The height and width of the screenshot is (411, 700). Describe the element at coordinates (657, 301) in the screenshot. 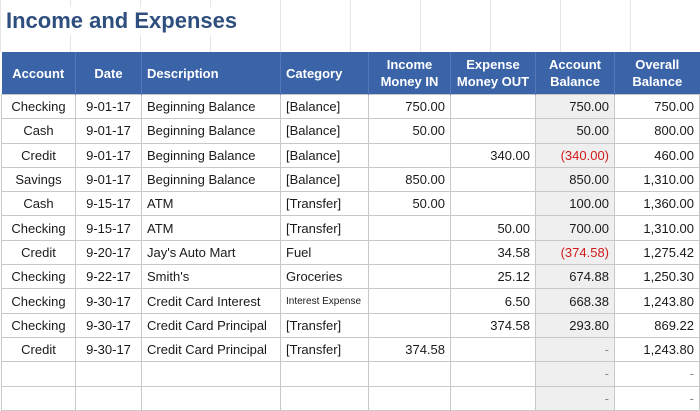

I see `cell-overall-balance: 1,243.80` at that location.